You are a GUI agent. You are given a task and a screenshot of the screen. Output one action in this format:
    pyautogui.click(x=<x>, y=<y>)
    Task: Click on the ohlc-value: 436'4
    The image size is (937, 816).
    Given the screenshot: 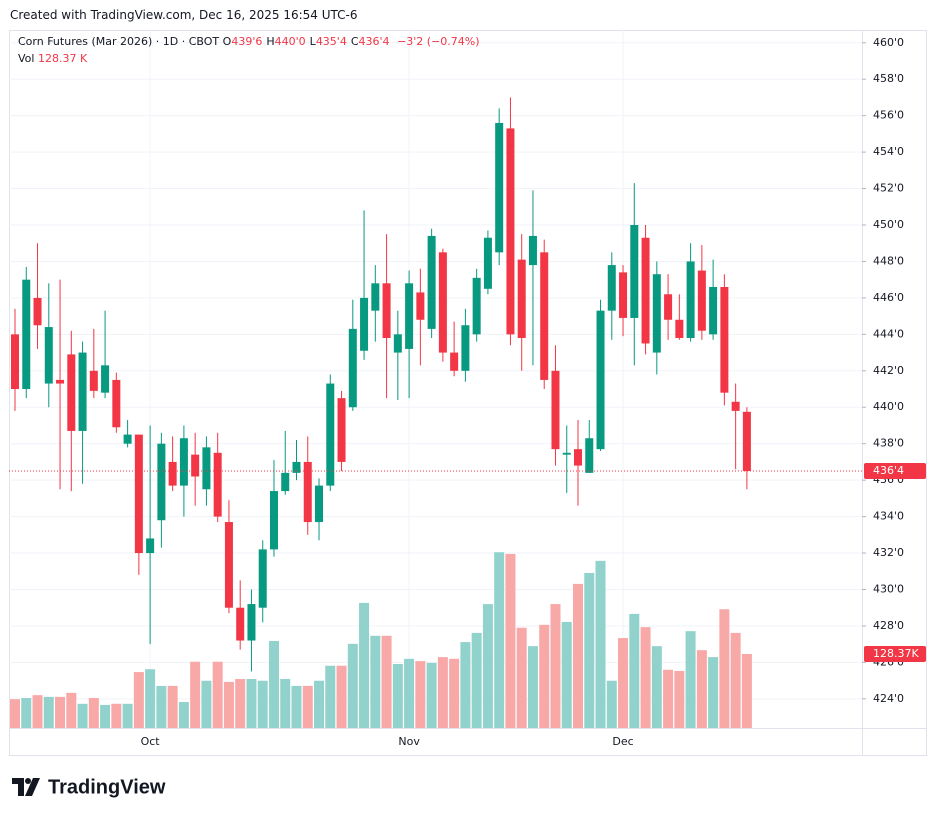 What is the action you would take?
    pyautogui.click(x=374, y=41)
    